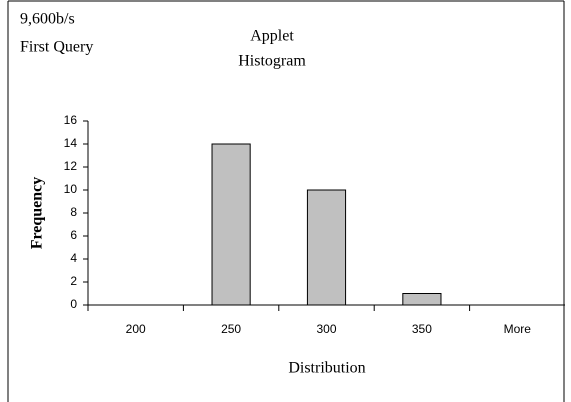 This screenshot has width=571, height=402. I want to click on y-tick-label: 0, so click(73, 304).